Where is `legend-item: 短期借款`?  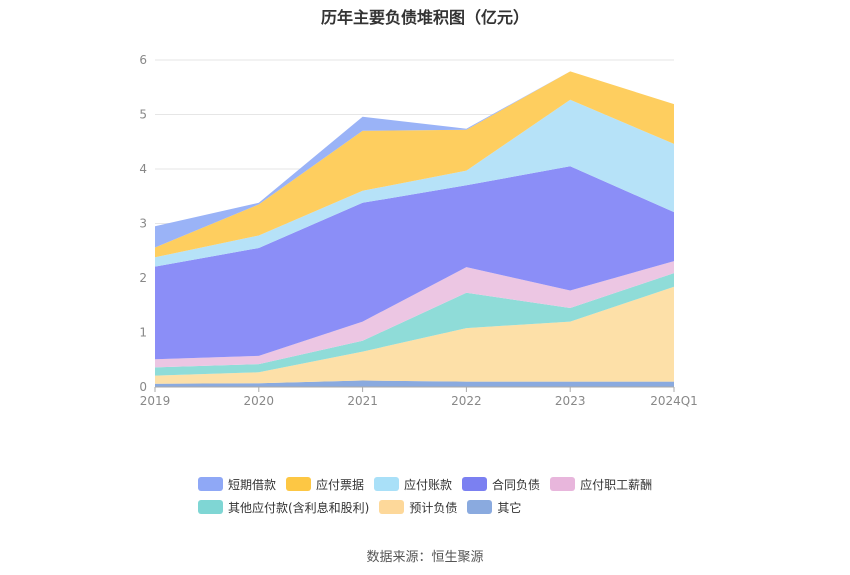 legend-item: 短期借款 is located at coordinates (237, 484).